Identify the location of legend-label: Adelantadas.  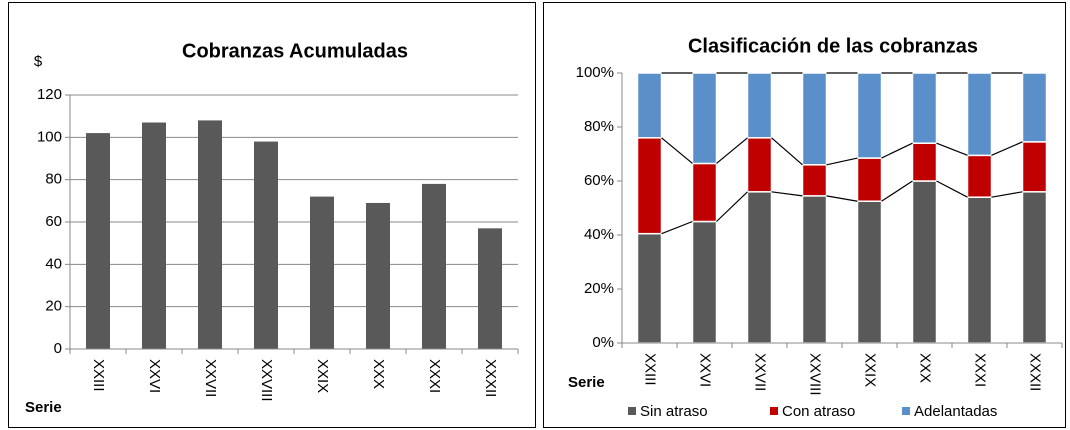
(955, 411).